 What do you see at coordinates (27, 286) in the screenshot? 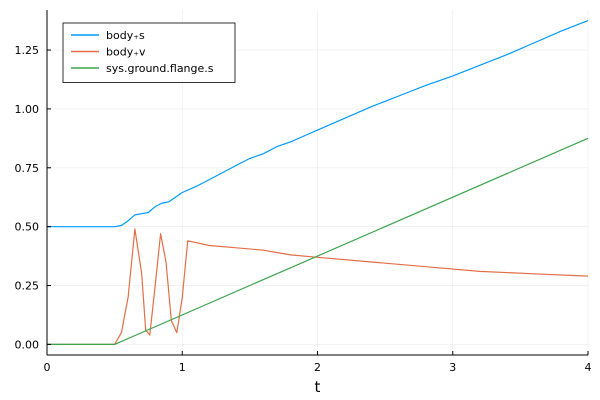
I see `y-tick-label: 0.25` at bounding box center [27, 286].